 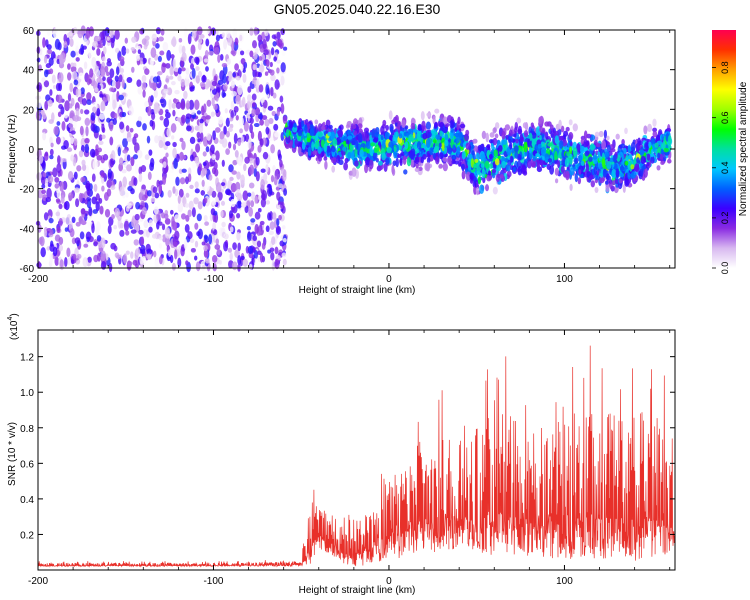 I want to click on snr-y-label: SNR (10 * v/v), so click(x=12, y=454).